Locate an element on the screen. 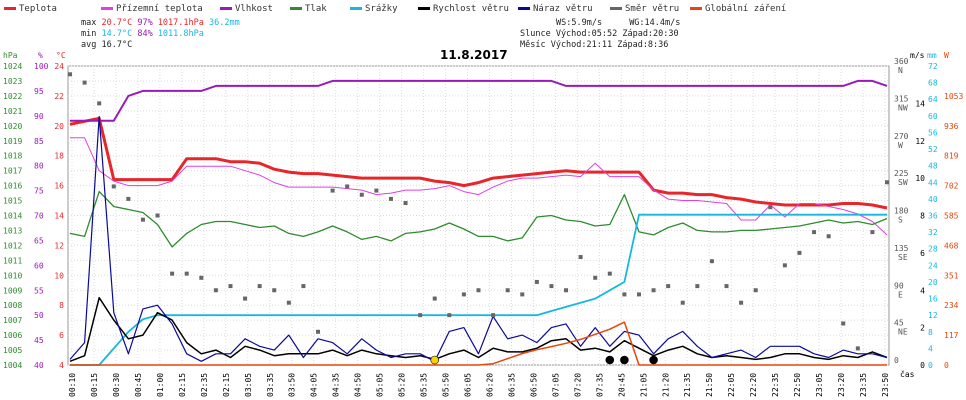  y-tick-mm: 24 is located at coordinates (933, 265).